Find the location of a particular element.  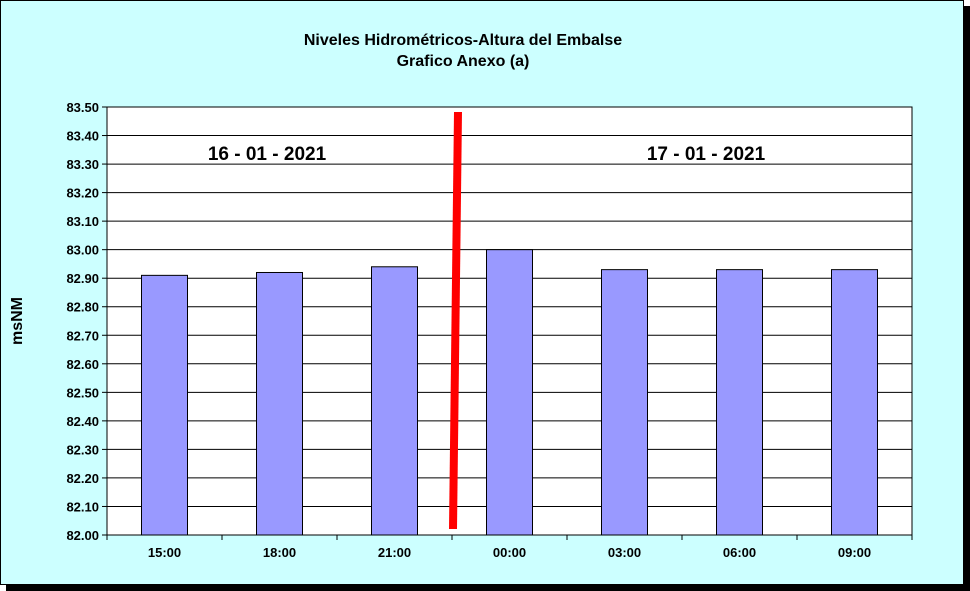

x-tick-label: 00:00 is located at coordinates (509, 552).